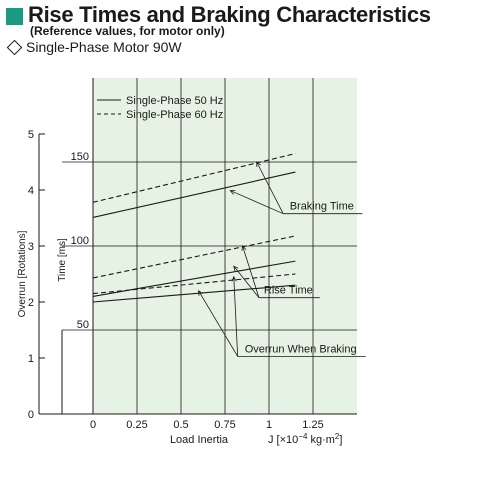 This screenshot has height=500, width=500. What do you see at coordinates (283, 440) in the screenshot?
I see `x-axis-unit-part: J [×10` at bounding box center [283, 440].